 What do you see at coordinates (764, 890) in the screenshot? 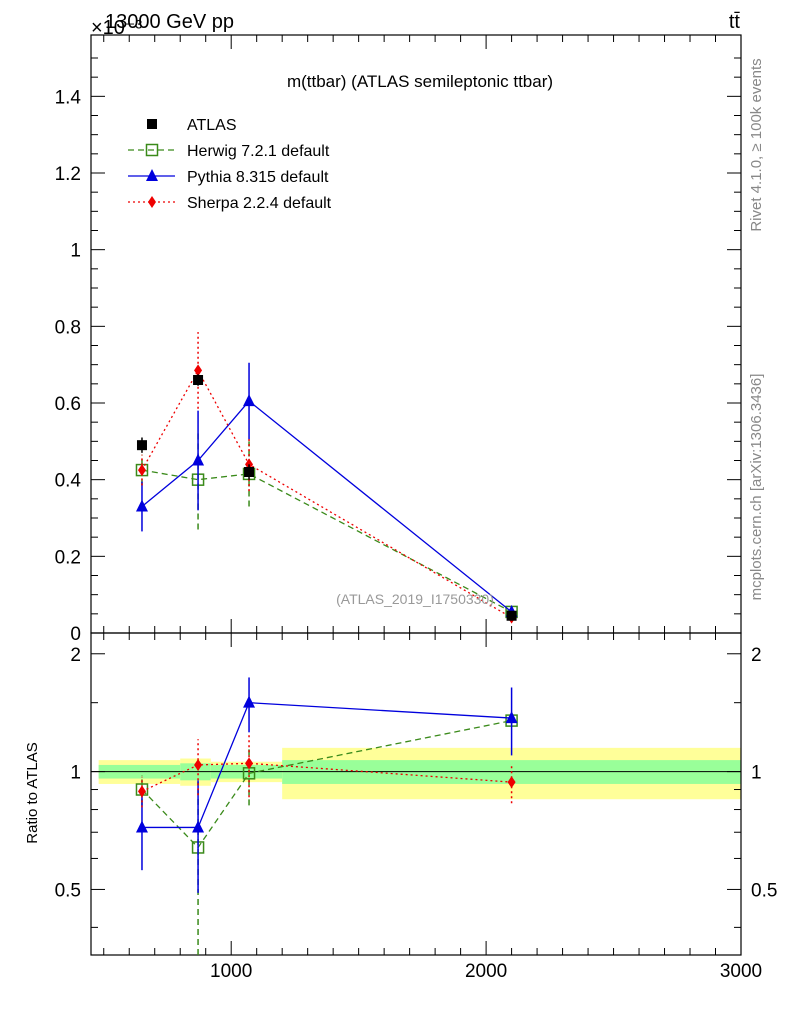
I see `ratio-y-tick-label-right: 0.5` at bounding box center [764, 890].